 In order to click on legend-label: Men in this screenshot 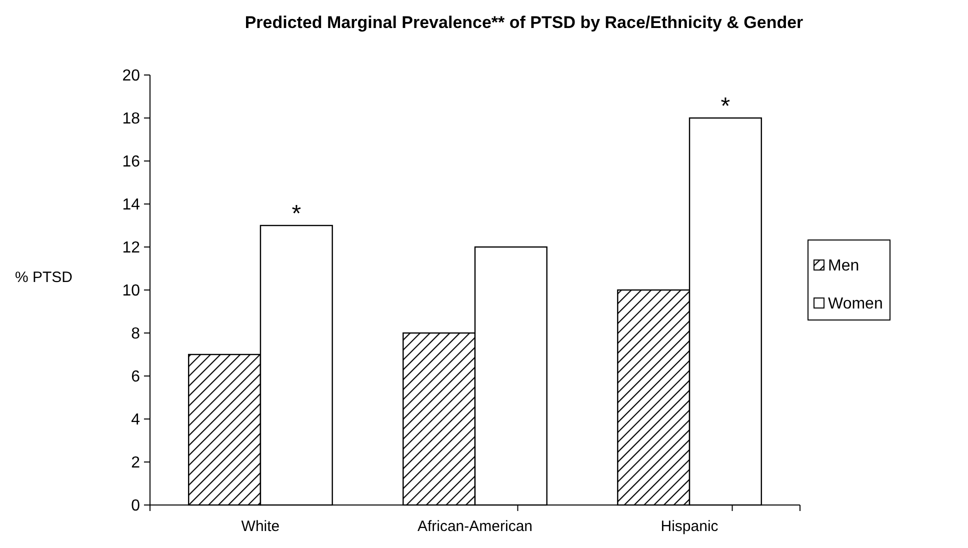, I will do `click(844, 266)`.